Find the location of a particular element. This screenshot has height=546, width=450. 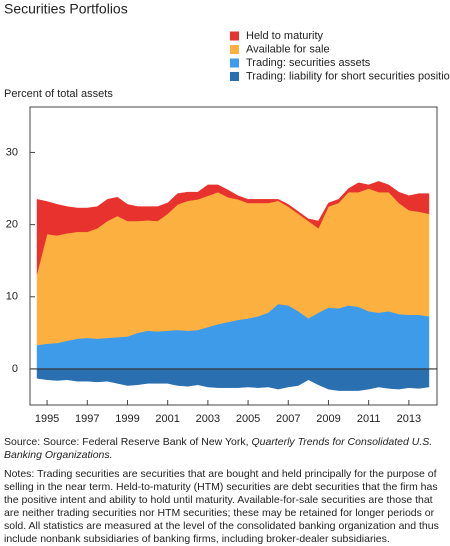

legend-label: Available for sale is located at coordinates (288, 49).